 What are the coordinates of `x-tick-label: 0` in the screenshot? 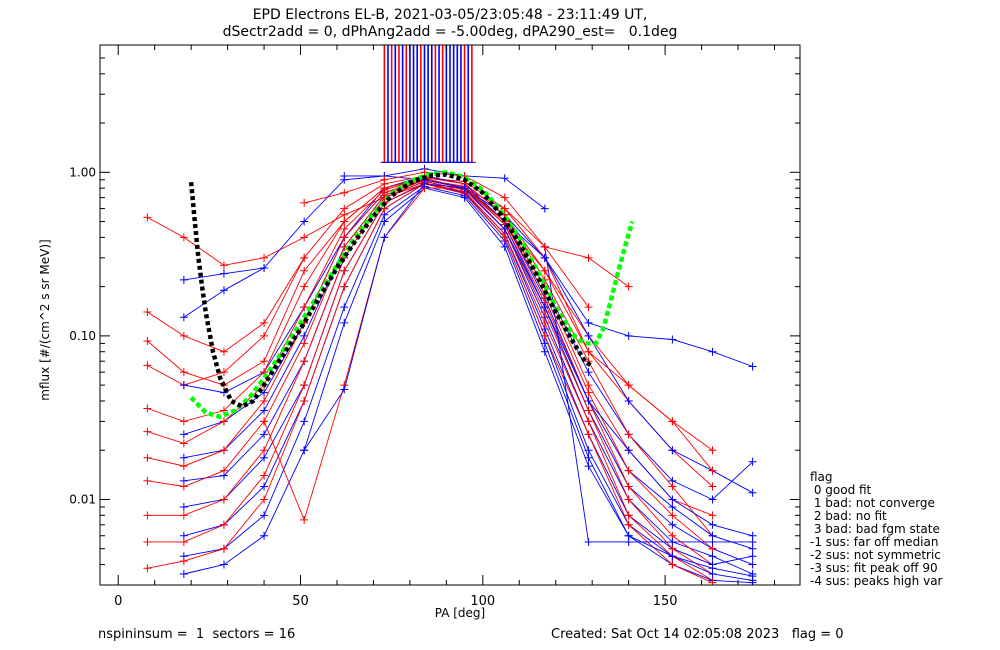 It's located at (118, 601).